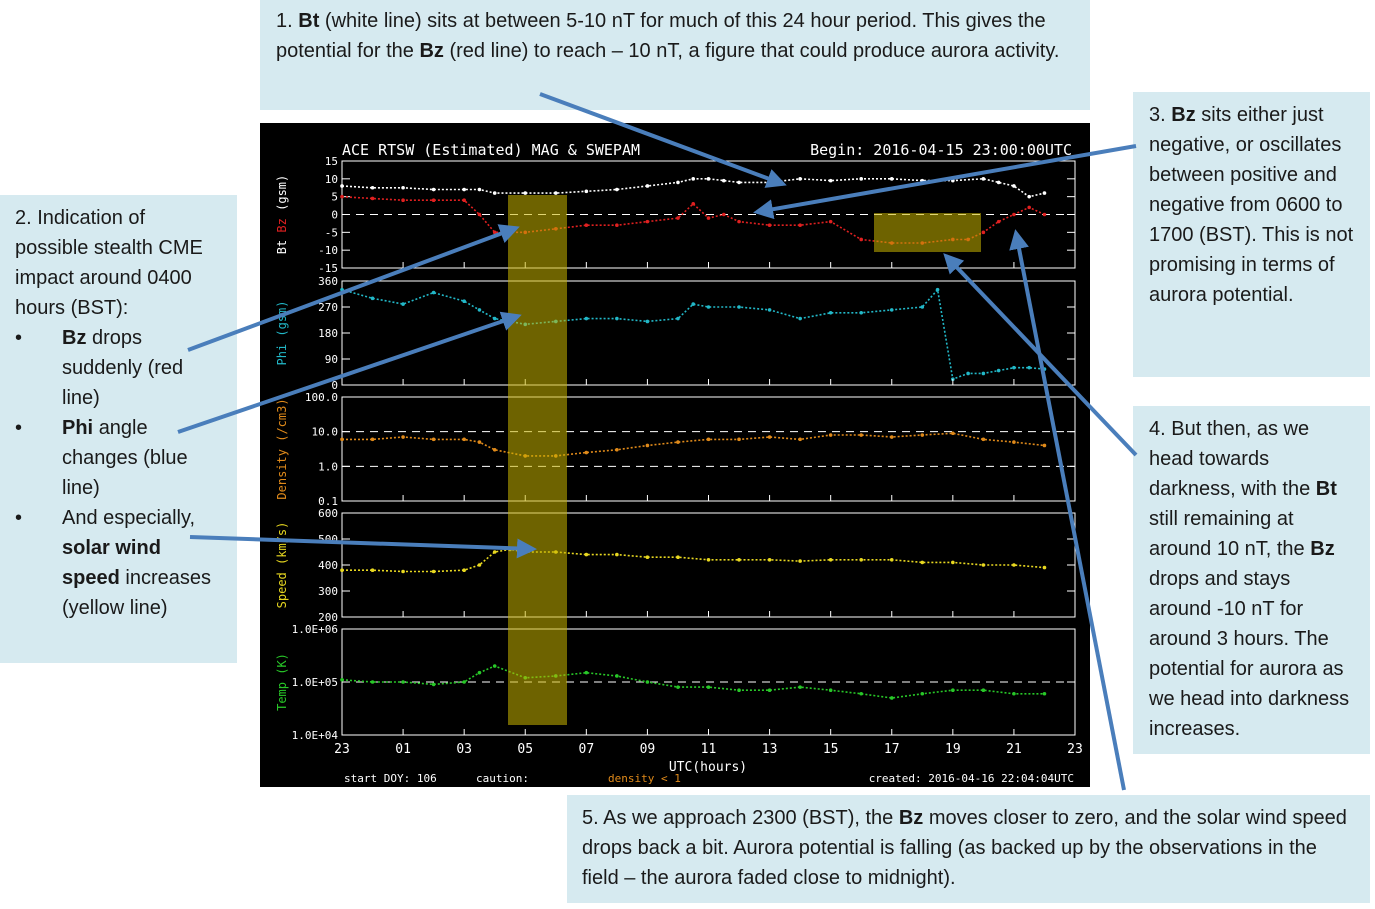 The image size is (1375, 909). I want to click on note2-speed-end: increases (yellow line), so click(136, 593).